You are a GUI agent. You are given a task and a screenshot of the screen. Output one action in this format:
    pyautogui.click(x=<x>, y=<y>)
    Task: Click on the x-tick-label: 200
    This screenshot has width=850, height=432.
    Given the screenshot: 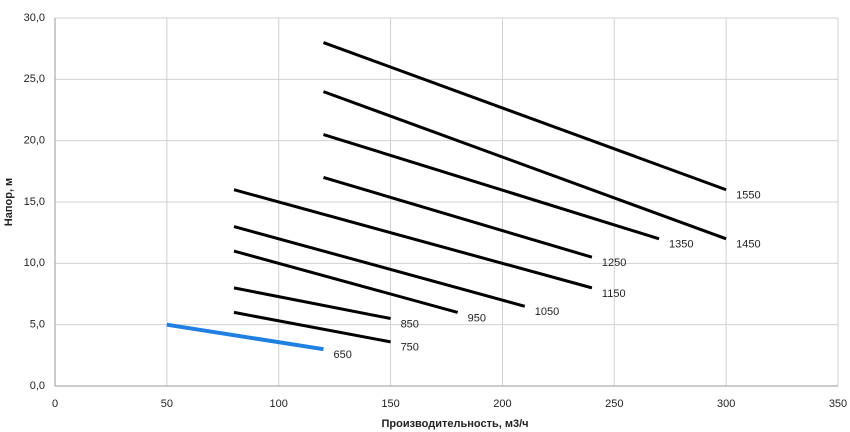 What is the action you would take?
    pyautogui.click(x=502, y=404)
    